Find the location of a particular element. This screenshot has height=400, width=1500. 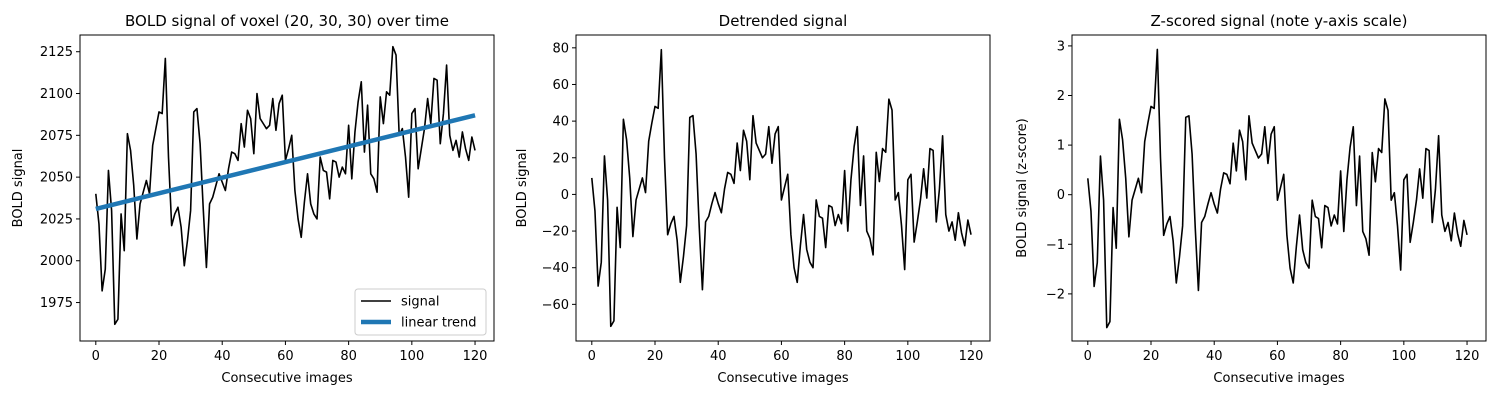

y-tick-label: 2000 is located at coordinates (56, 261).